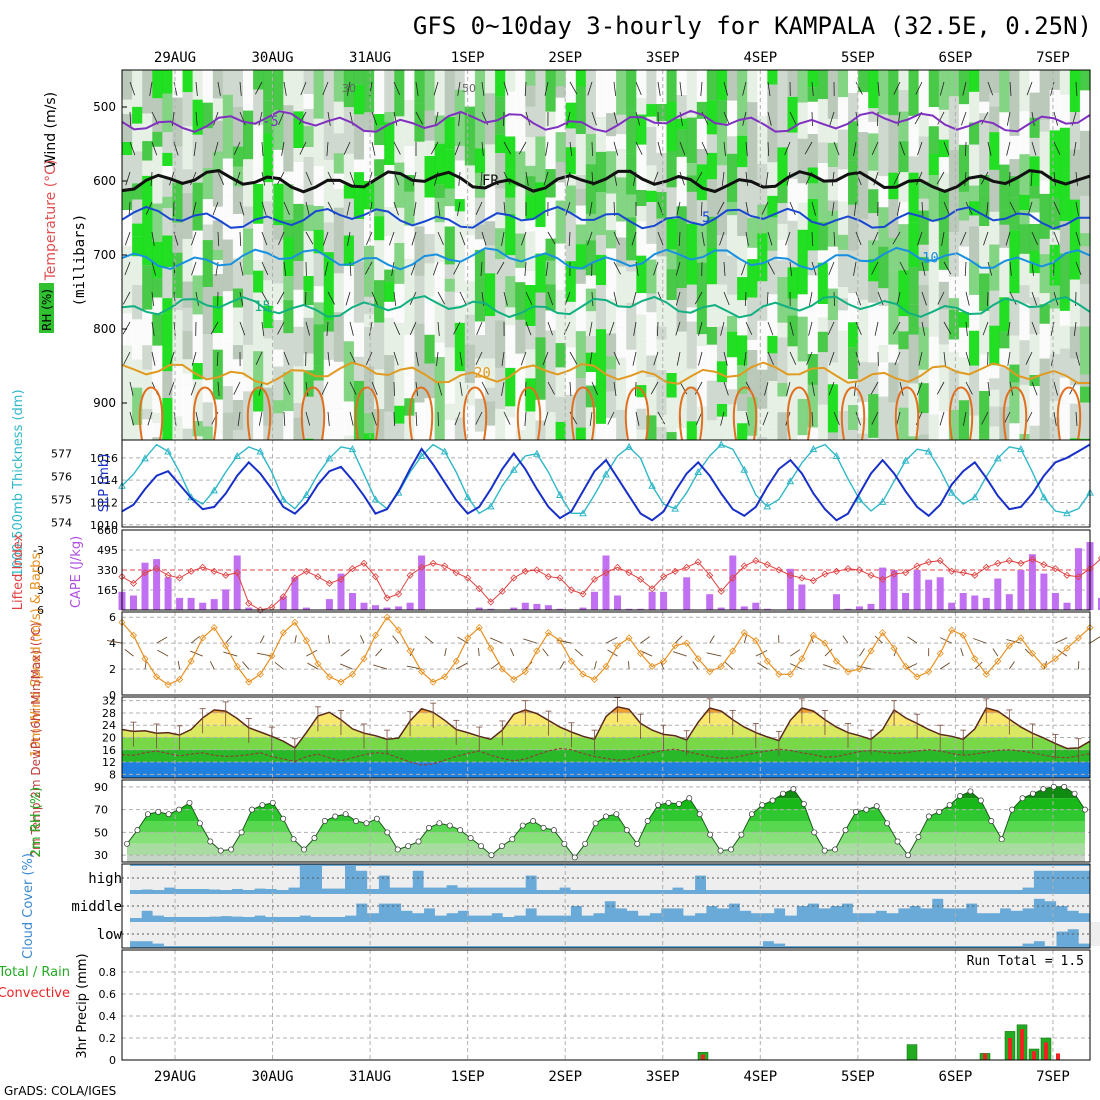 This screenshot has width=1100, height=1100. What do you see at coordinates (175, 58) in the screenshot?
I see `top-date-label: 29AUG` at bounding box center [175, 58].